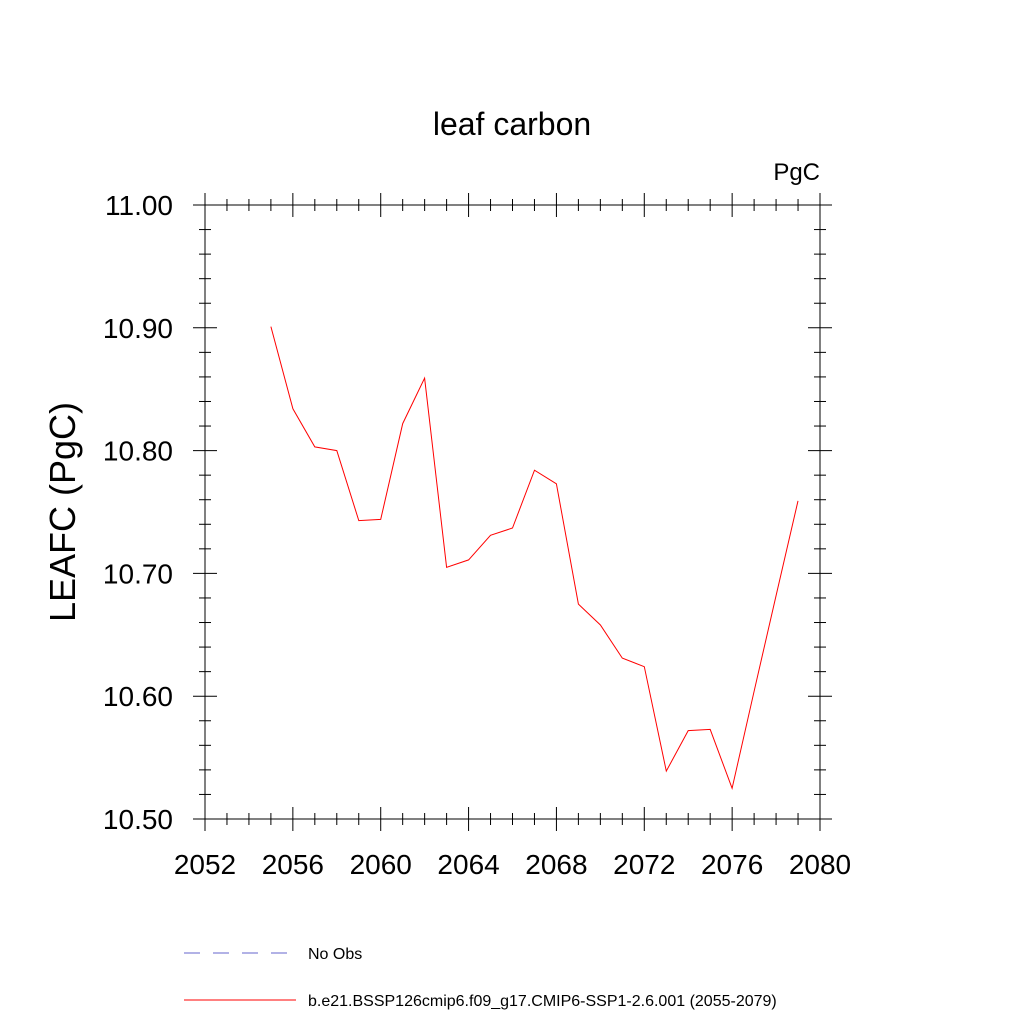 This screenshot has height=1024, width=1024. What do you see at coordinates (138, 573) in the screenshot?
I see `y-tick-label: 10.70` at bounding box center [138, 573].